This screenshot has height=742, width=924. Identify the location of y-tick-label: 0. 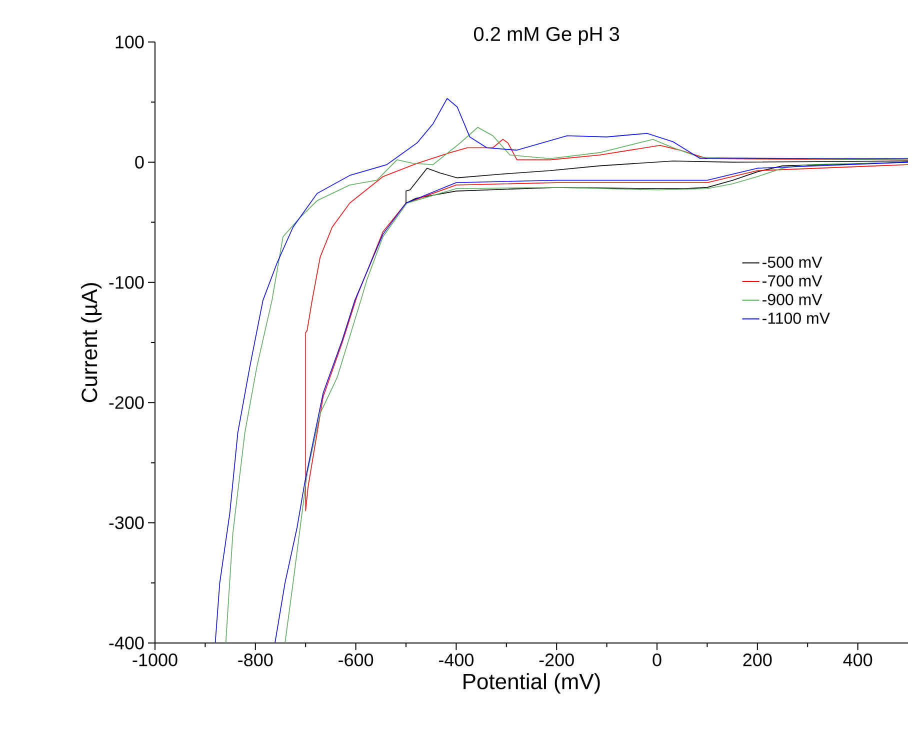
(139, 162).